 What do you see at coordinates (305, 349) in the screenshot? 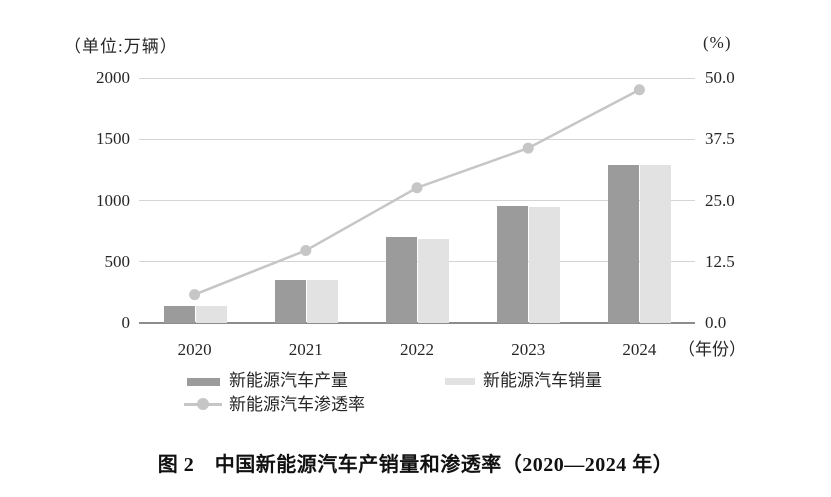
I see `x-tick-label-2021: 2021` at bounding box center [305, 349].